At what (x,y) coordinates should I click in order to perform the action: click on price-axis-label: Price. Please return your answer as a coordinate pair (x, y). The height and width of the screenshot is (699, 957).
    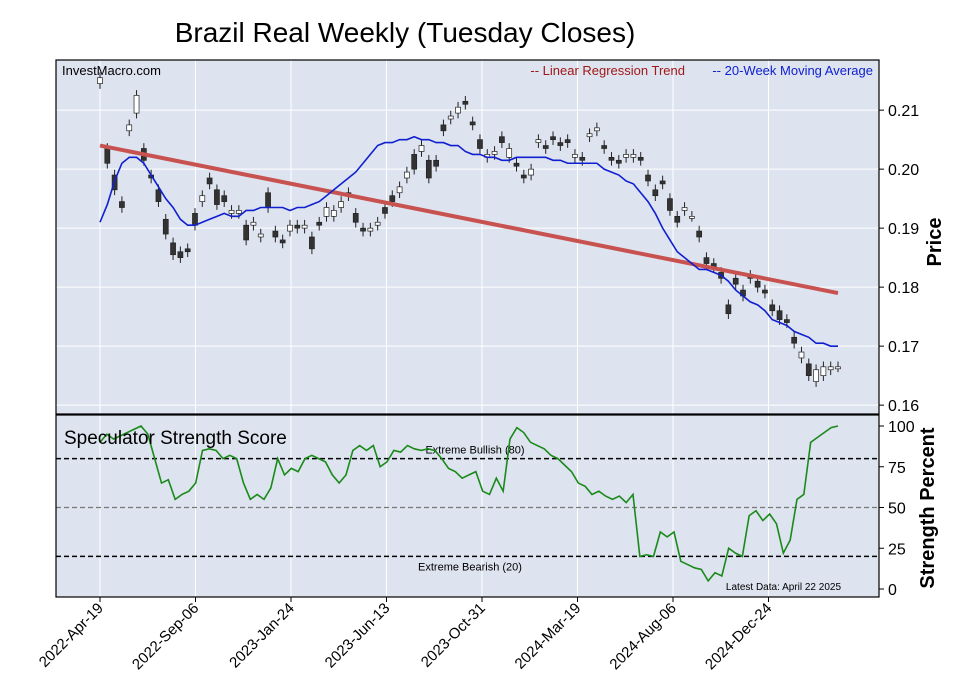
    Looking at the image, I should click on (935, 242).